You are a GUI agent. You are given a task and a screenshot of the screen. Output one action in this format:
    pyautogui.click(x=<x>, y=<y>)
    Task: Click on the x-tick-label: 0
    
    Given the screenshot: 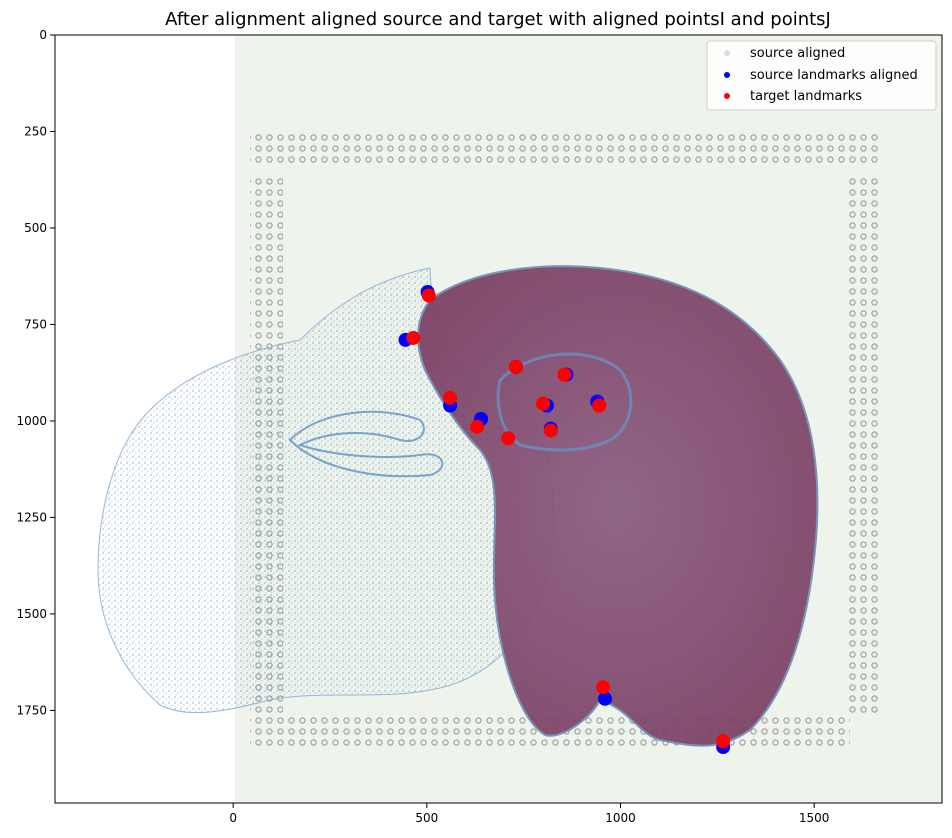 What is the action you would take?
    pyautogui.click(x=233, y=818)
    